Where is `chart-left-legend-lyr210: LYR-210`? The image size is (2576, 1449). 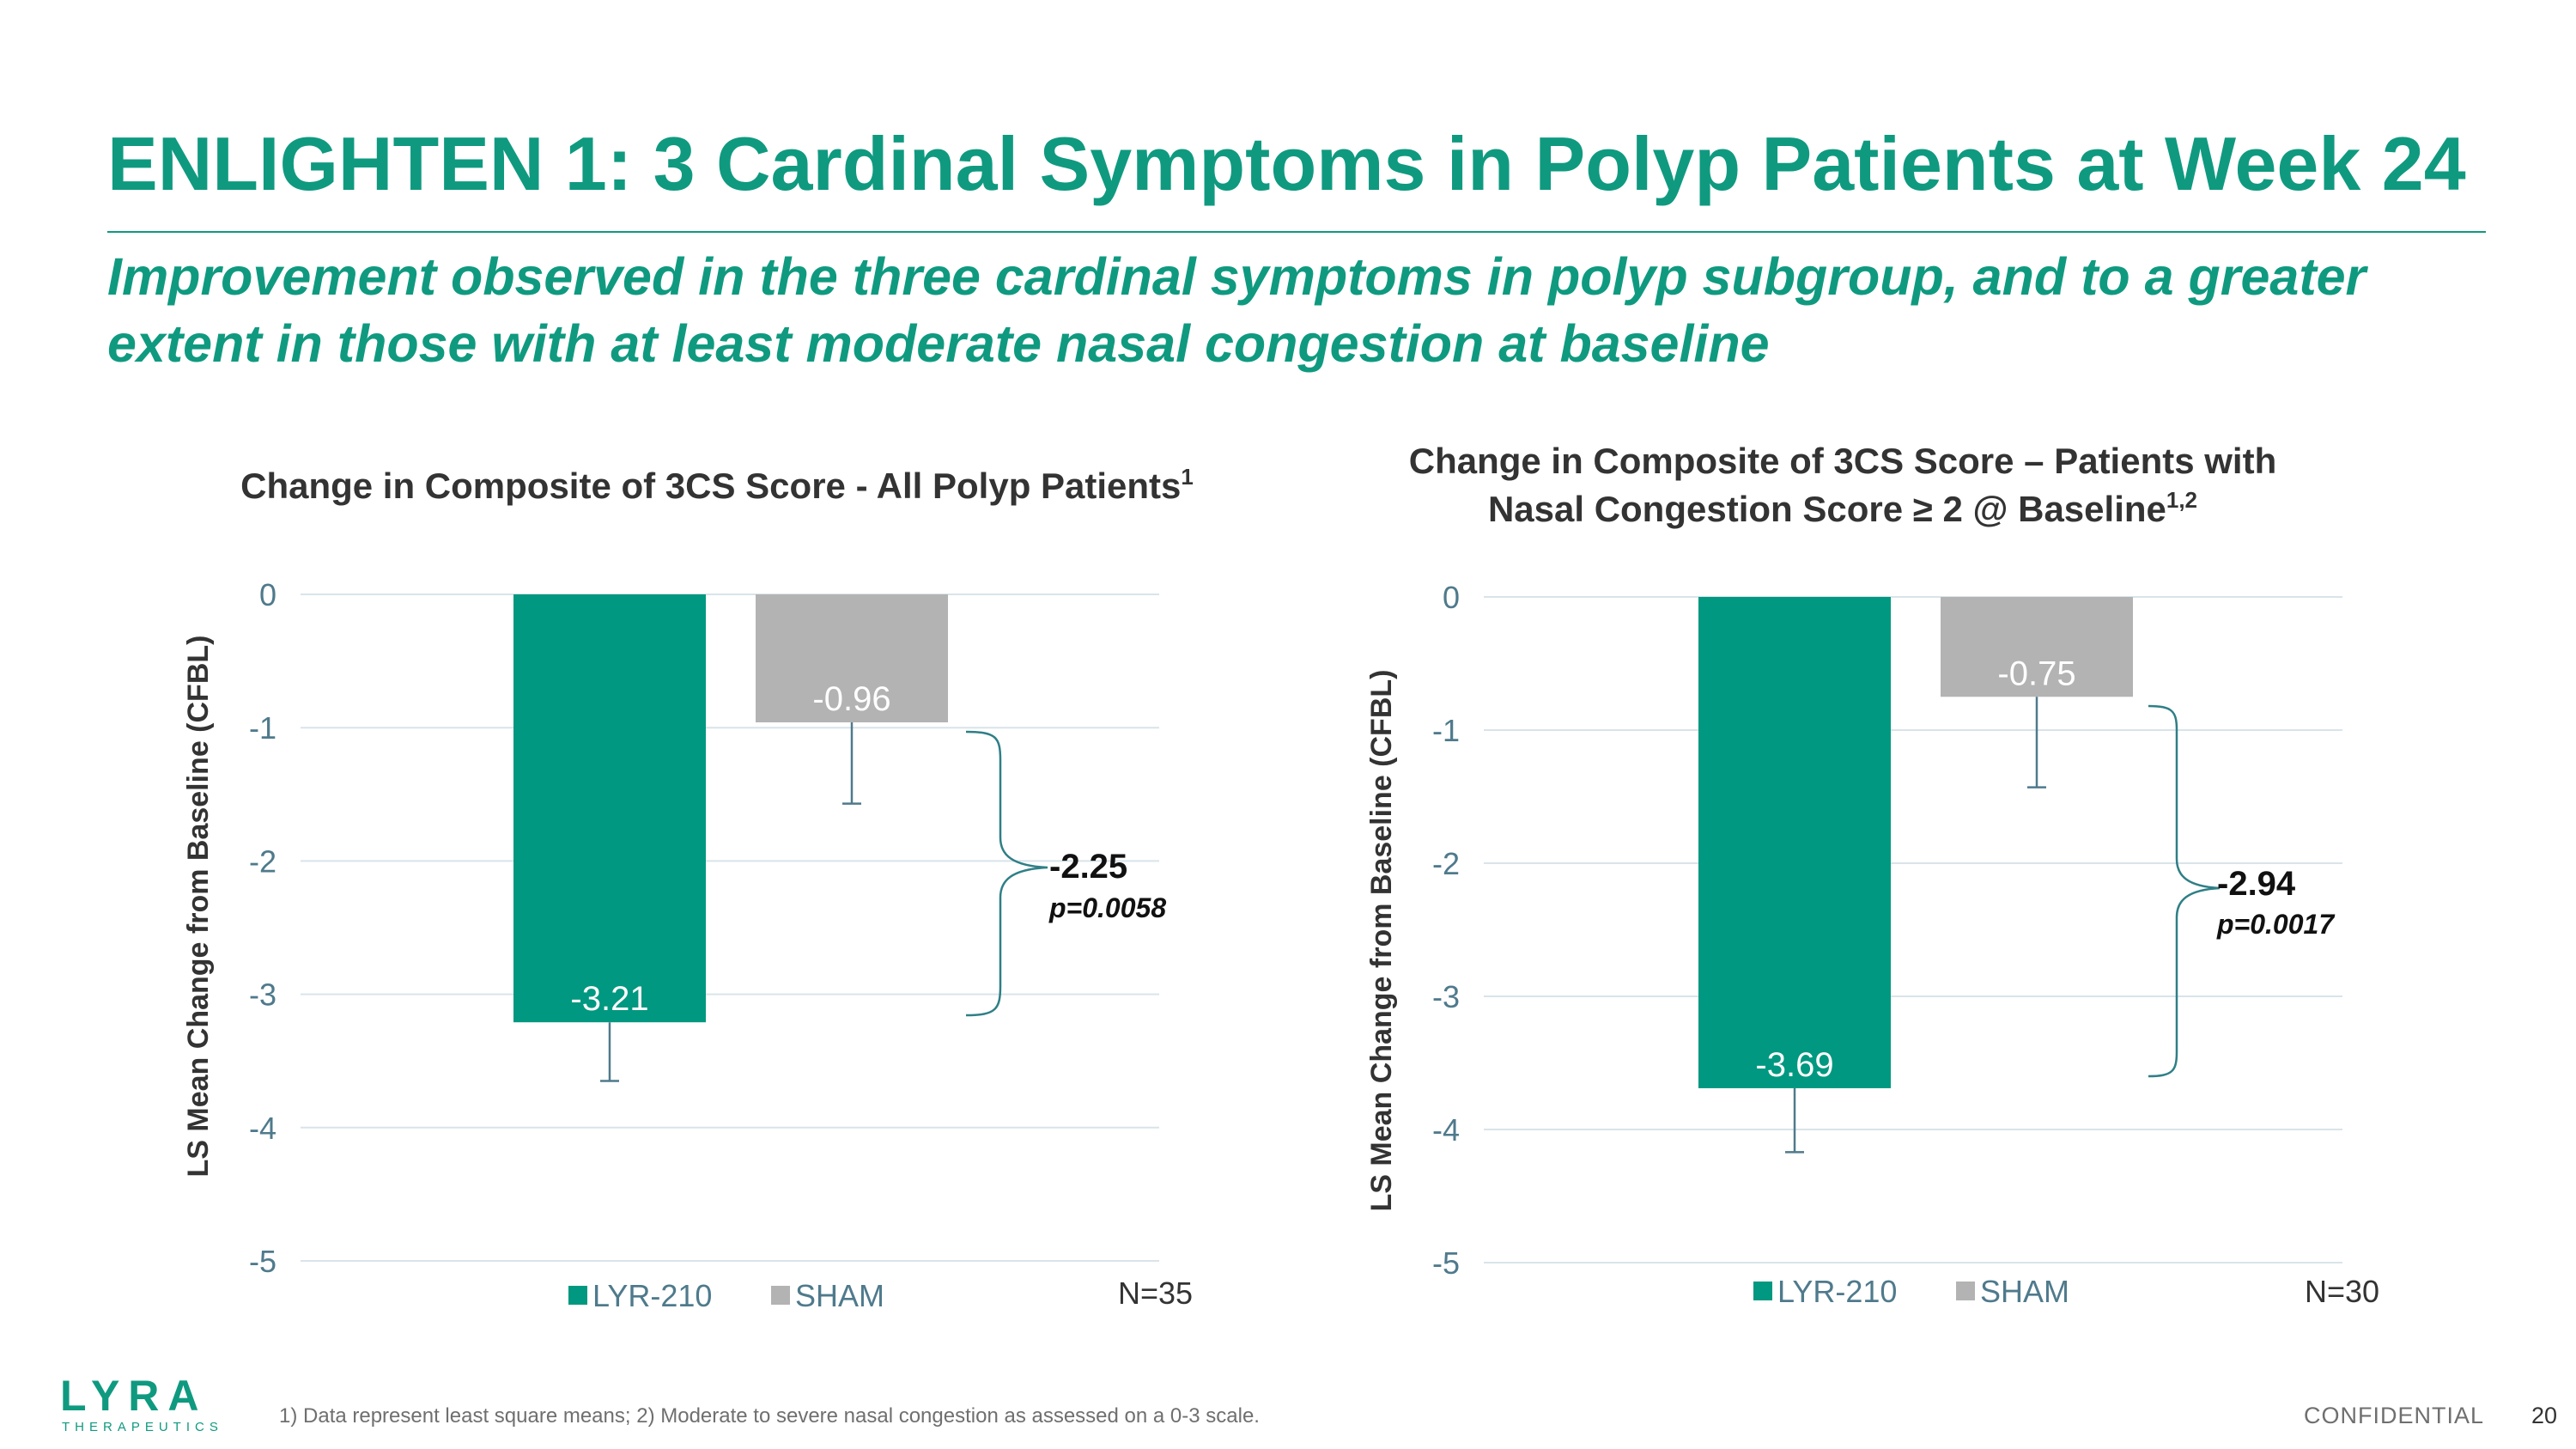
chart-left-legend-lyr210: LYR-210 is located at coordinates (652, 1295).